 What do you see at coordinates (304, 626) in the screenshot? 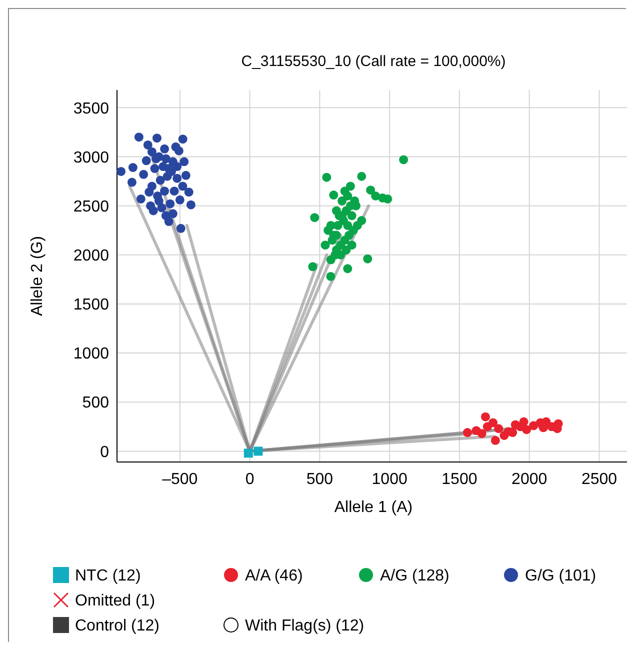
I see `legend-label: With Flag(s) (12)` at bounding box center [304, 626].